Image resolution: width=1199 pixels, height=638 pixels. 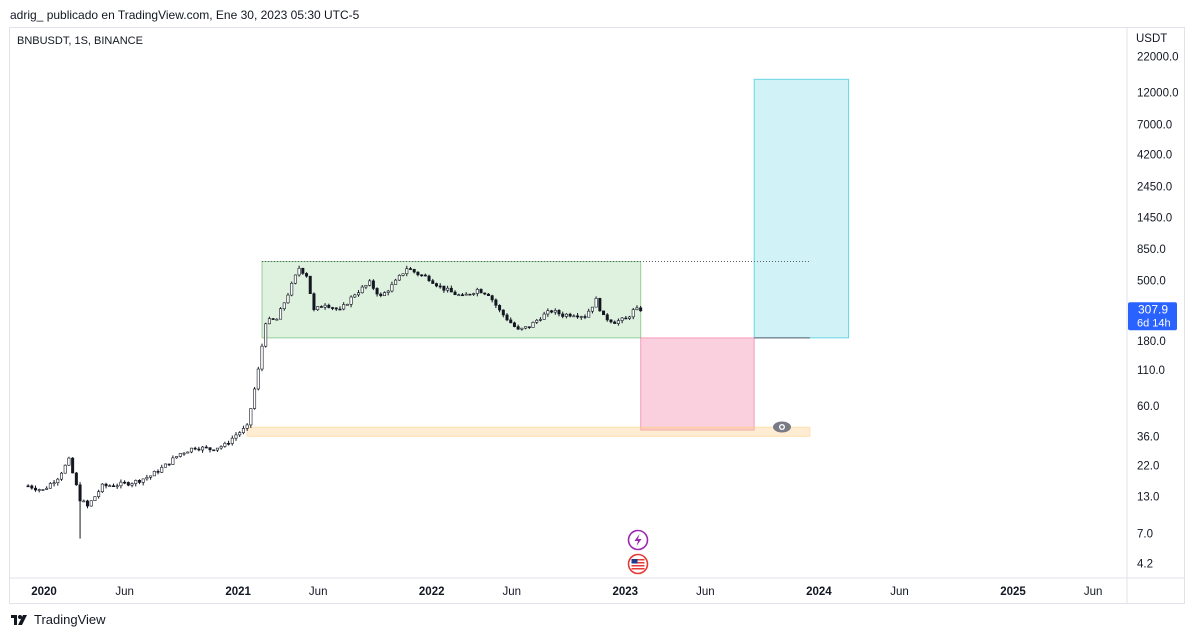 What do you see at coordinates (1154, 156) in the screenshot?
I see `price-tick-label: 4200.0` at bounding box center [1154, 156].